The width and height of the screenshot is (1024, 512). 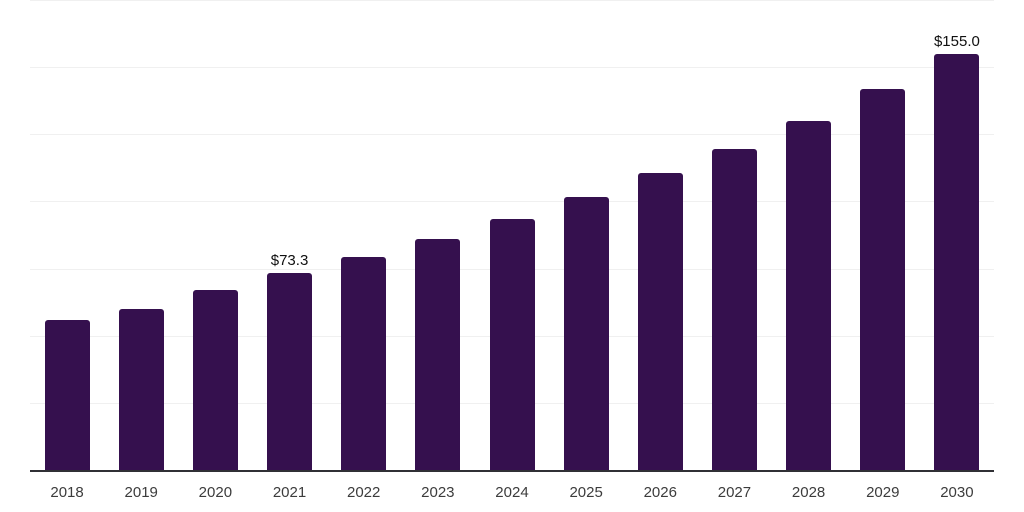 What do you see at coordinates (586, 333) in the screenshot?
I see `bar-2025` at bounding box center [586, 333].